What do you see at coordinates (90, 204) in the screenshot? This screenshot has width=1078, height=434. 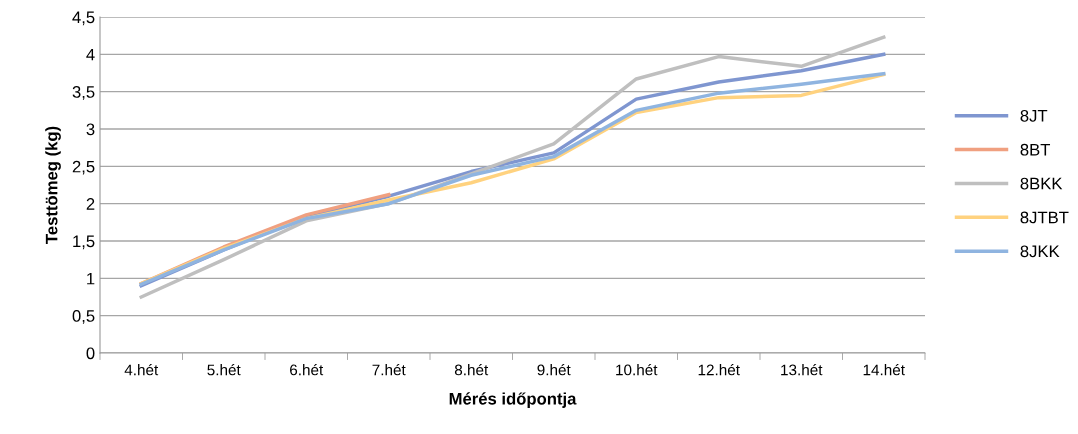 I see `y-tick-label: 2` at bounding box center [90, 204].